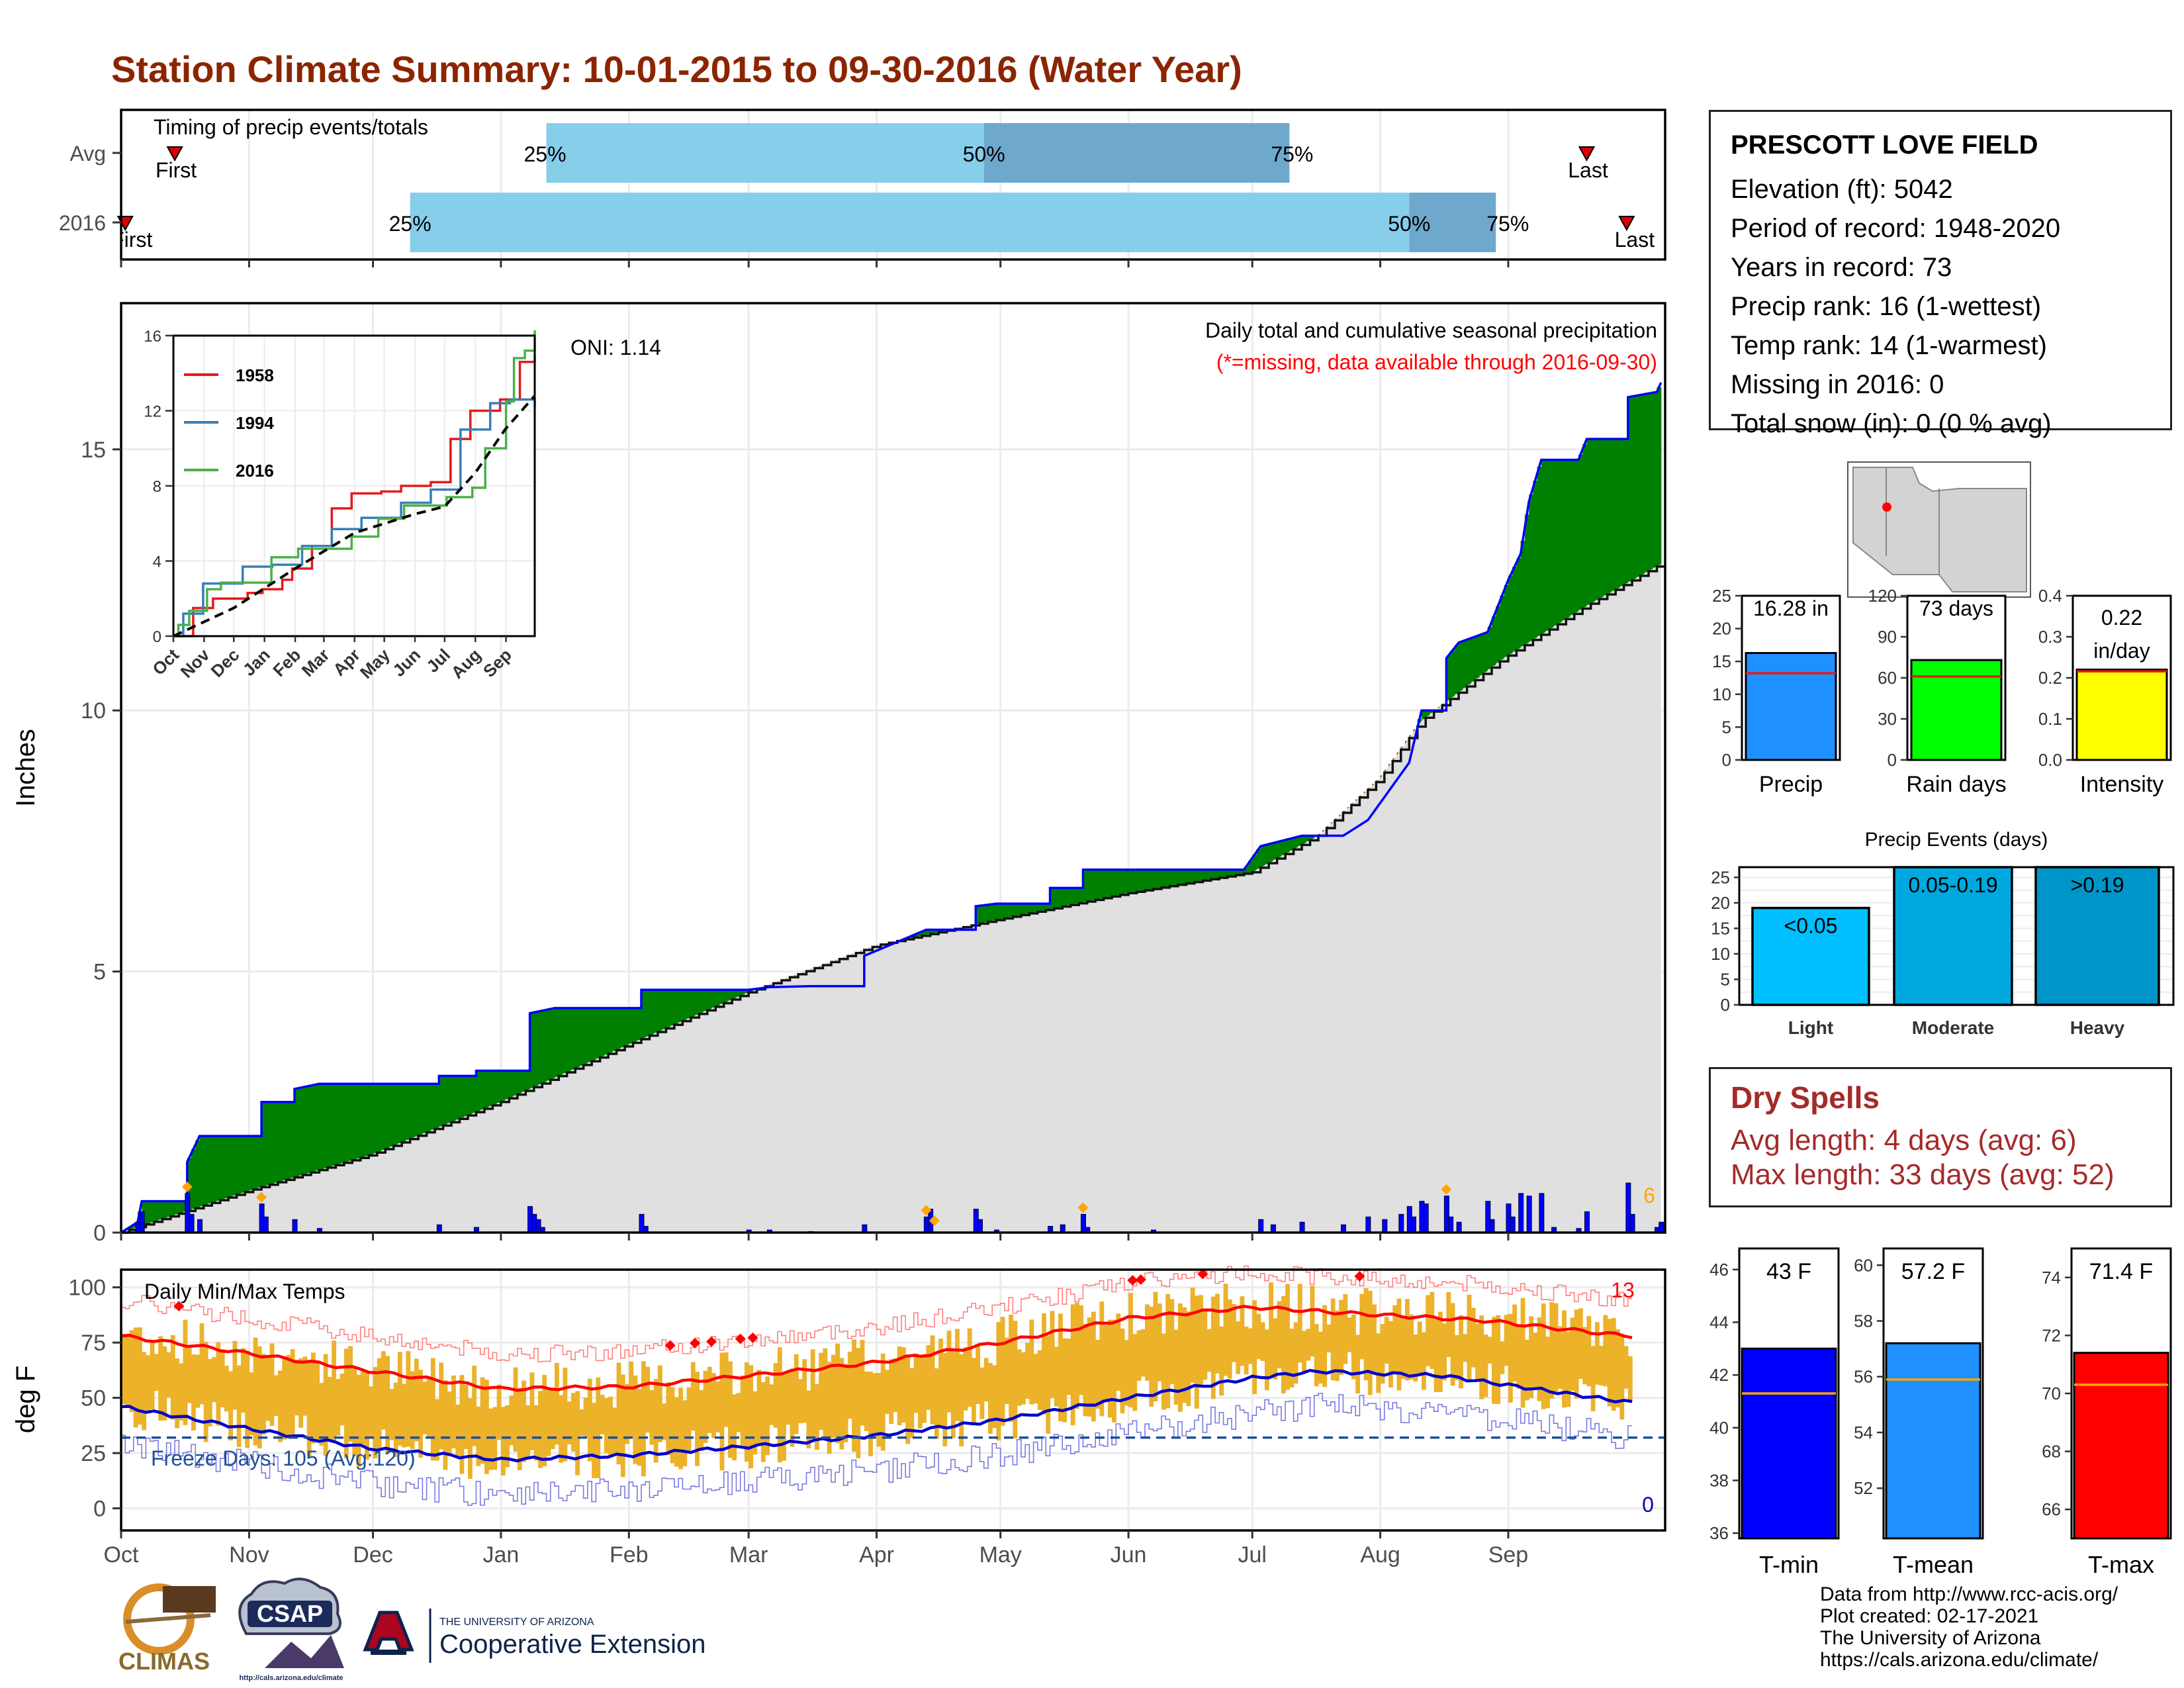  Describe the element at coordinates (1791, 608) in the screenshot. I see `precip-total-value: 16.28 in` at that location.